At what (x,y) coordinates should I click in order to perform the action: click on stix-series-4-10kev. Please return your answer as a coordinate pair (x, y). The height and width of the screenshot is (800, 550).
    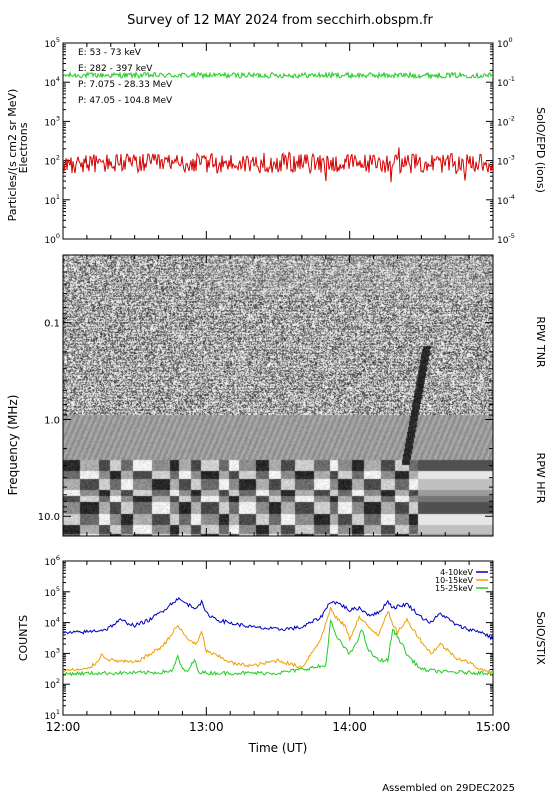
    Looking at the image, I should click on (278, 618).